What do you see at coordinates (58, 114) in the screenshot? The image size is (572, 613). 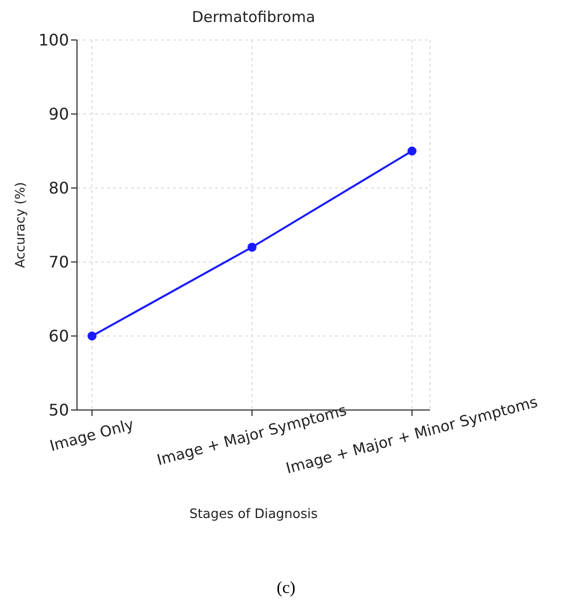 I see `y-tick-label: 90` at bounding box center [58, 114].